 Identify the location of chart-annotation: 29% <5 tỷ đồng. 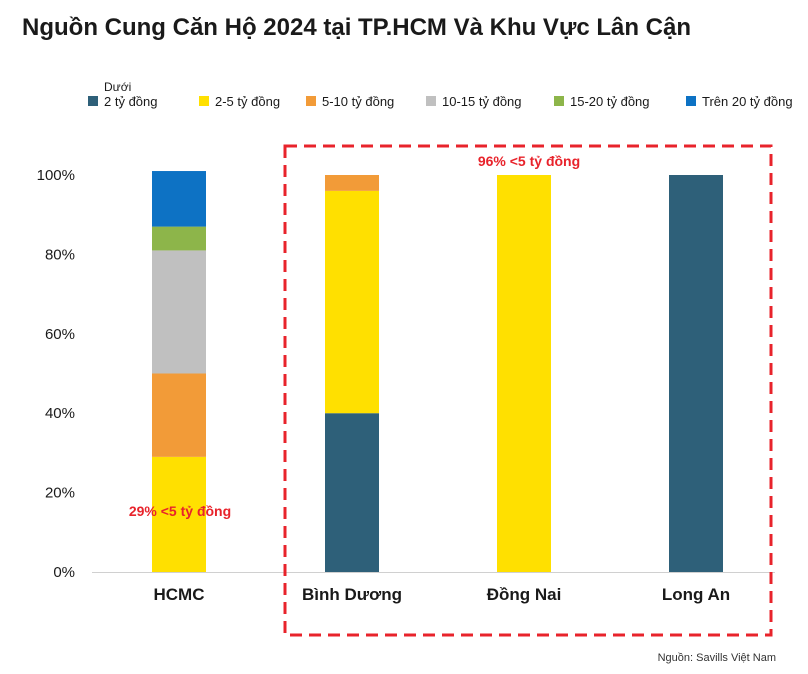
(180, 511).